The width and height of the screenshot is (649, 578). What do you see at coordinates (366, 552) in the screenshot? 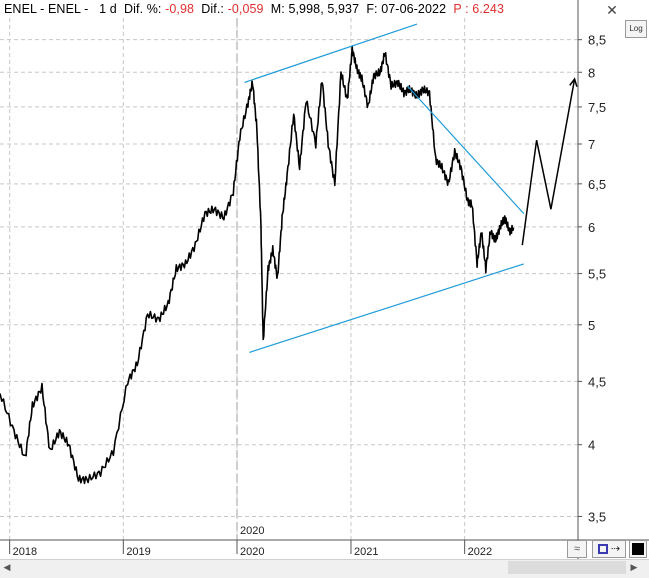
I see `x-tick-label: 2021` at bounding box center [366, 552].